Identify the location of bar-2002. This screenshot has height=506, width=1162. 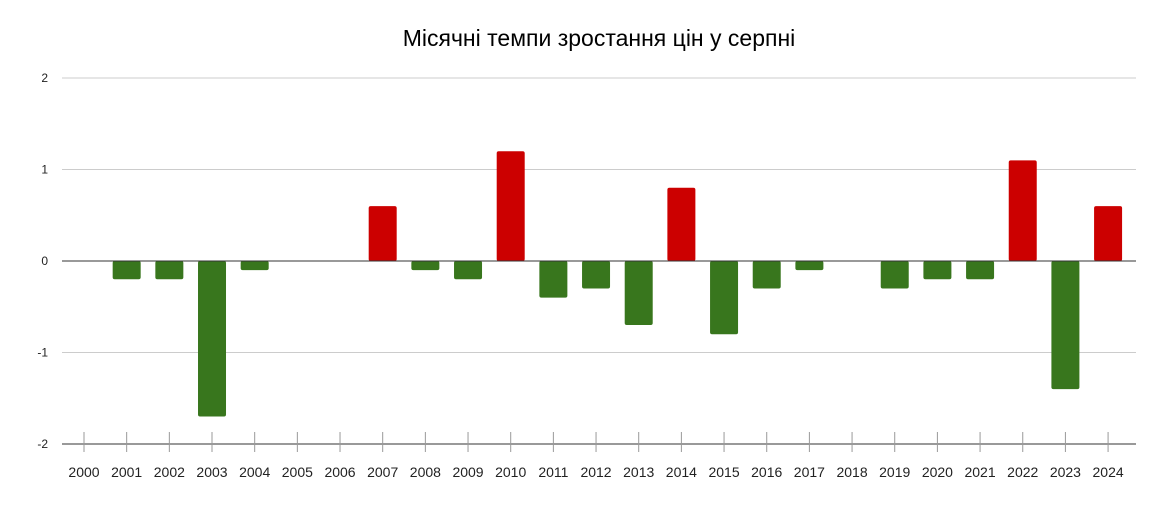
(169, 270).